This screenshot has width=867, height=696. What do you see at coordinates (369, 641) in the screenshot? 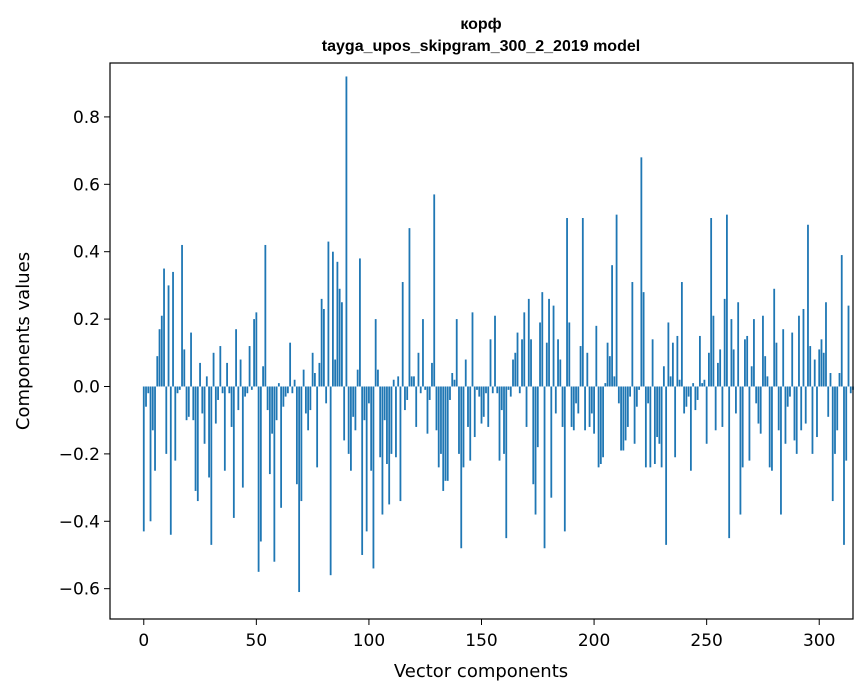
I see `x-tick-label: 100` at bounding box center [369, 641].